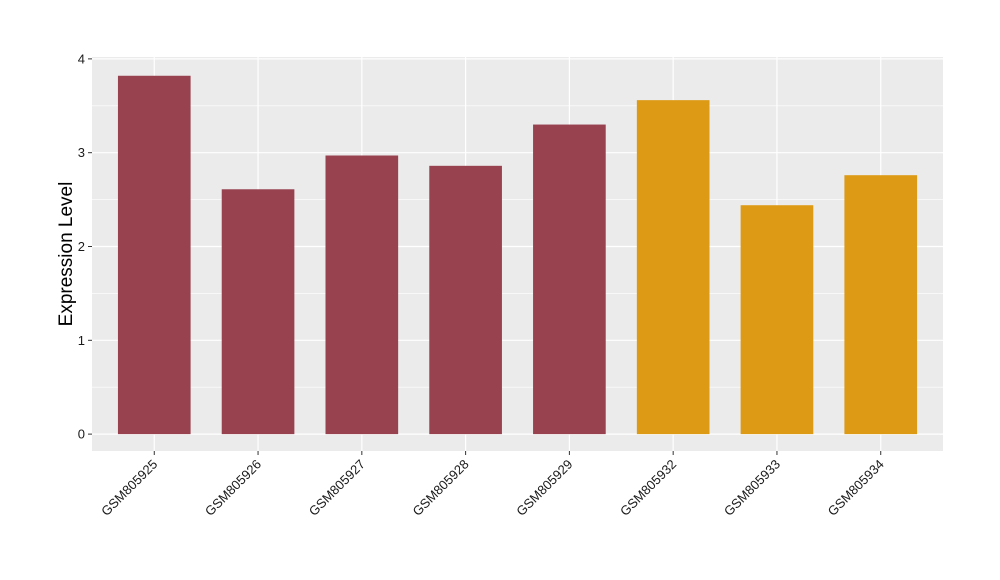 The height and width of the screenshot is (580, 1000). Describe the element at coordinates (337, 488) in the screenshot. I see `x-tick-label: GSM805927` at that location.